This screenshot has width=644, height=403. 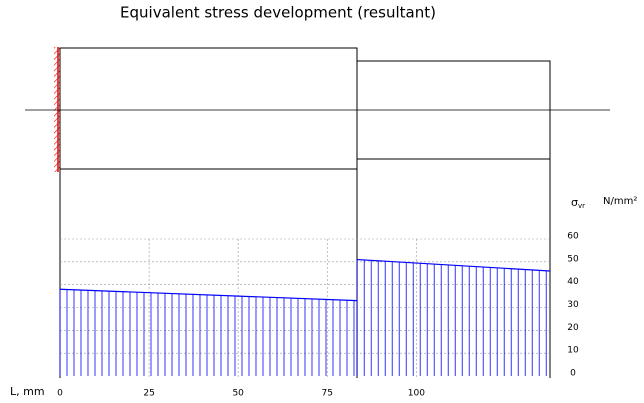 I want to click on y-tick-label: 20, so click(x=573, y=328).